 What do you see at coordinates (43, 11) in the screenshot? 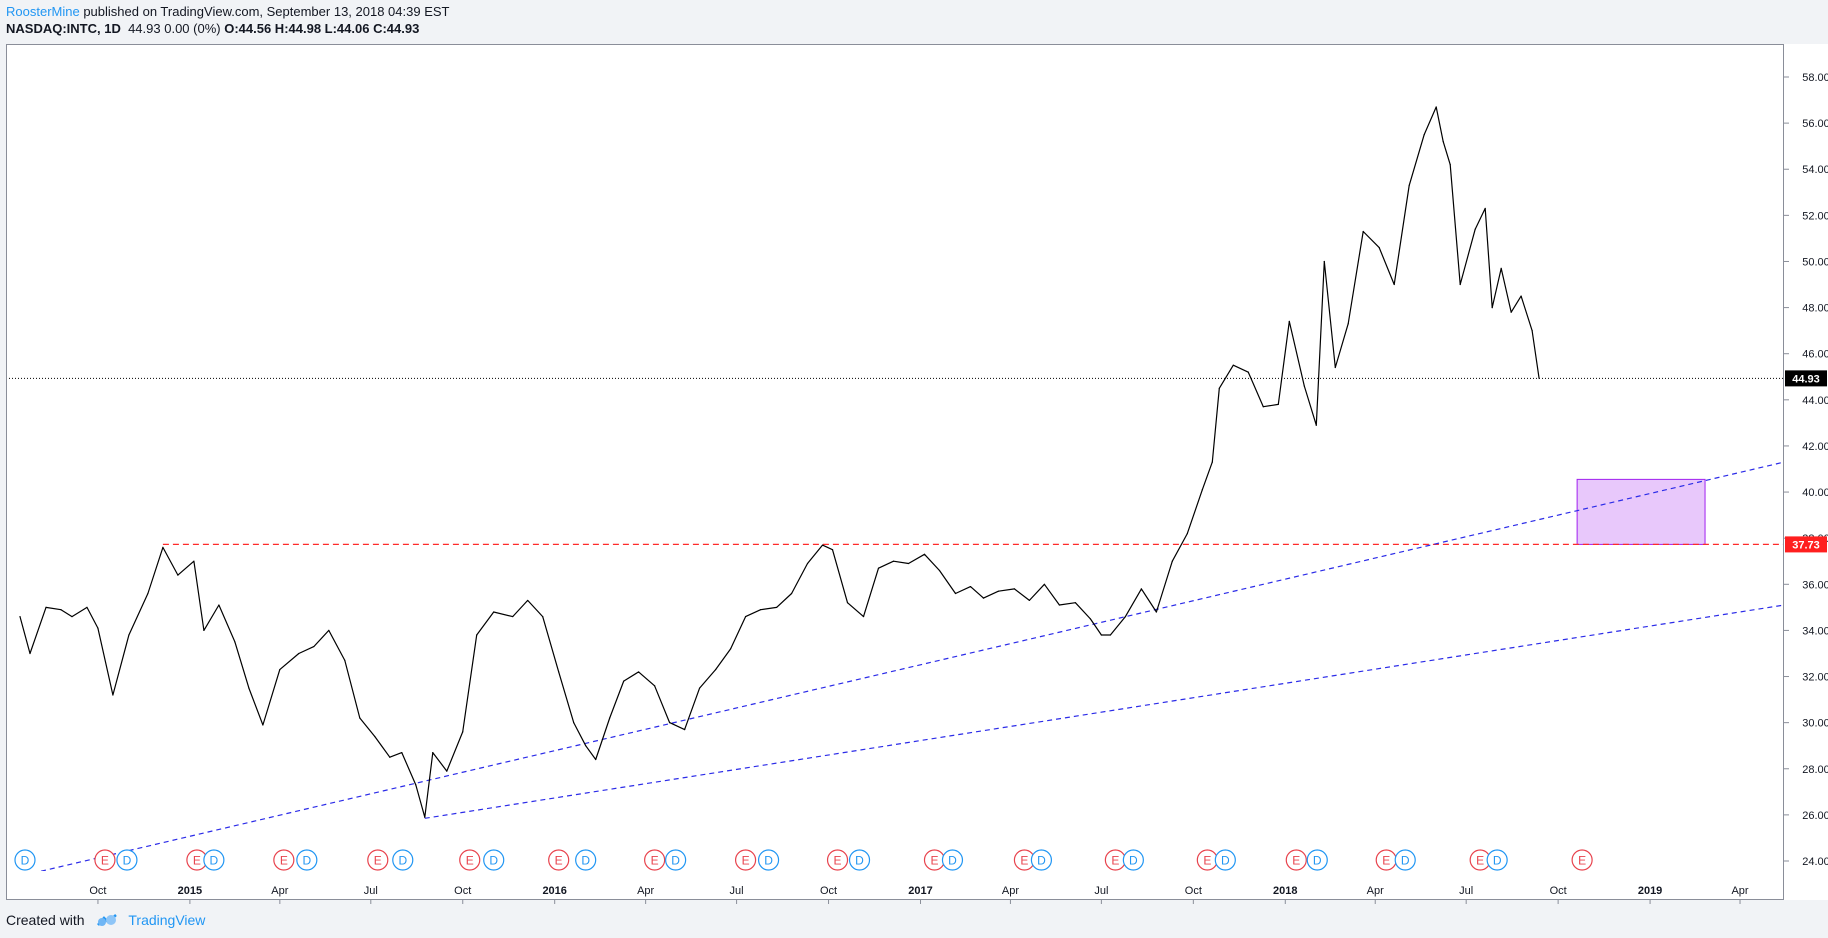
I see `author-link: RoosterMine` at bounding box center [43, 11].